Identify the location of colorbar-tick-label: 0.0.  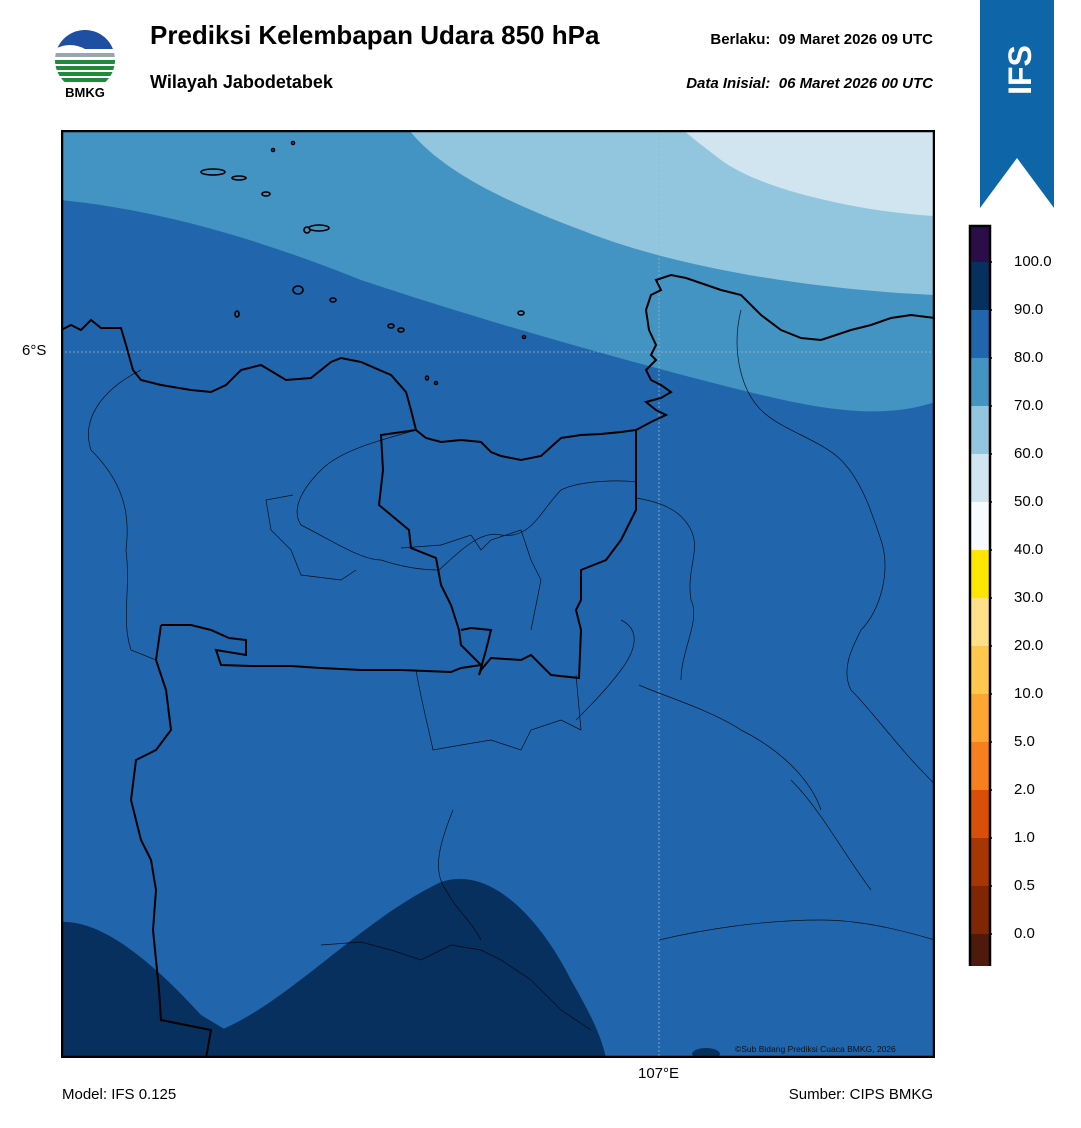
(1024, 933).